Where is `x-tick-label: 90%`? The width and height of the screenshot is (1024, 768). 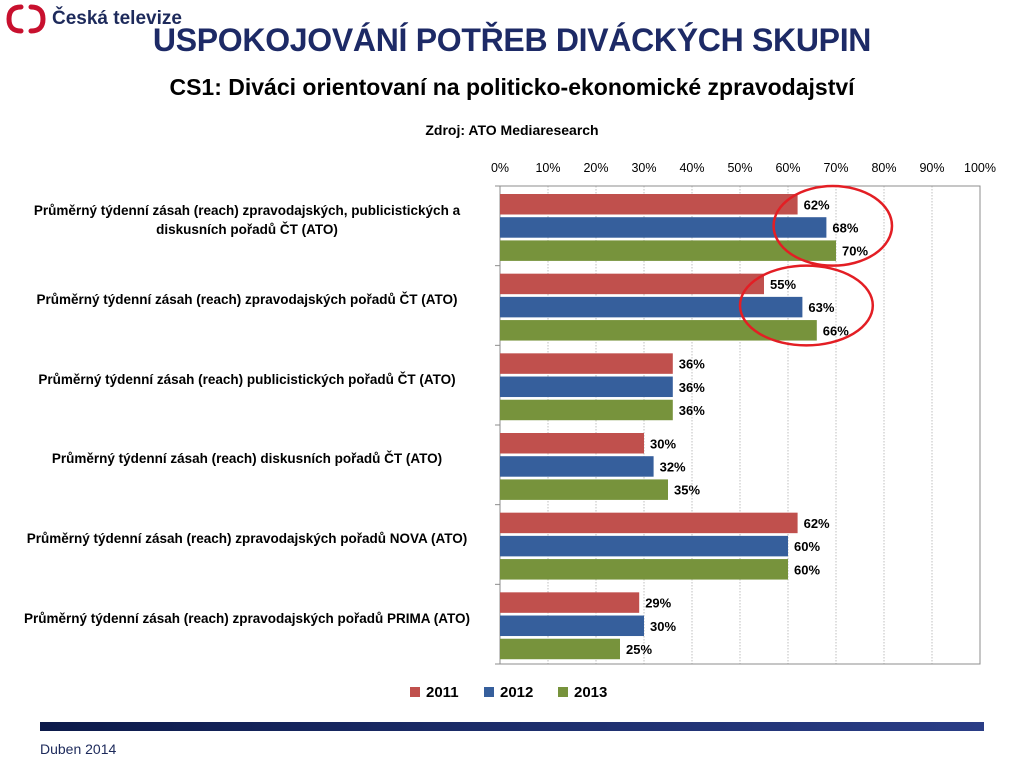
x-tick-label: 90% is located at coordinates (931, 168).